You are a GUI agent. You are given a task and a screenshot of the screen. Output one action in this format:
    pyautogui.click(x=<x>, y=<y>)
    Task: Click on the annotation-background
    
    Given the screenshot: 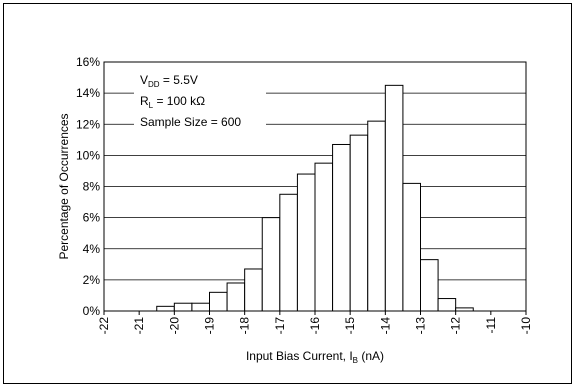 What is the action you would take?
    pyautogui.click(x=200, y=100)
    